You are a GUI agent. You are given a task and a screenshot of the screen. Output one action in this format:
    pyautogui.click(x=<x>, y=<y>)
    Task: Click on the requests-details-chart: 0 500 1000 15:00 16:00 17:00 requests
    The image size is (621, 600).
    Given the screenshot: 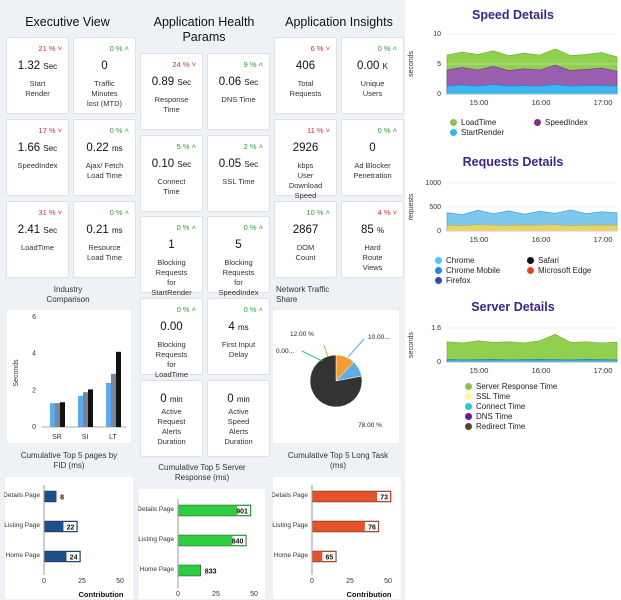 What is the action you would take?
    pyautogui.click(x=513, y=212)
    